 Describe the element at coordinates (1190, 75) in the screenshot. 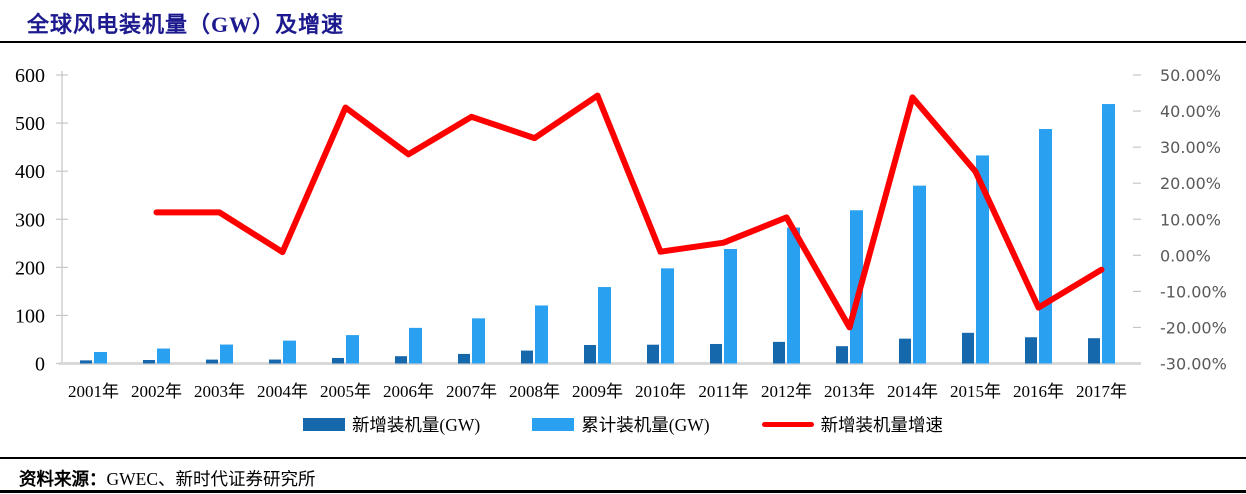

I see `right-axis-tick-label: 50.00%` at that location.